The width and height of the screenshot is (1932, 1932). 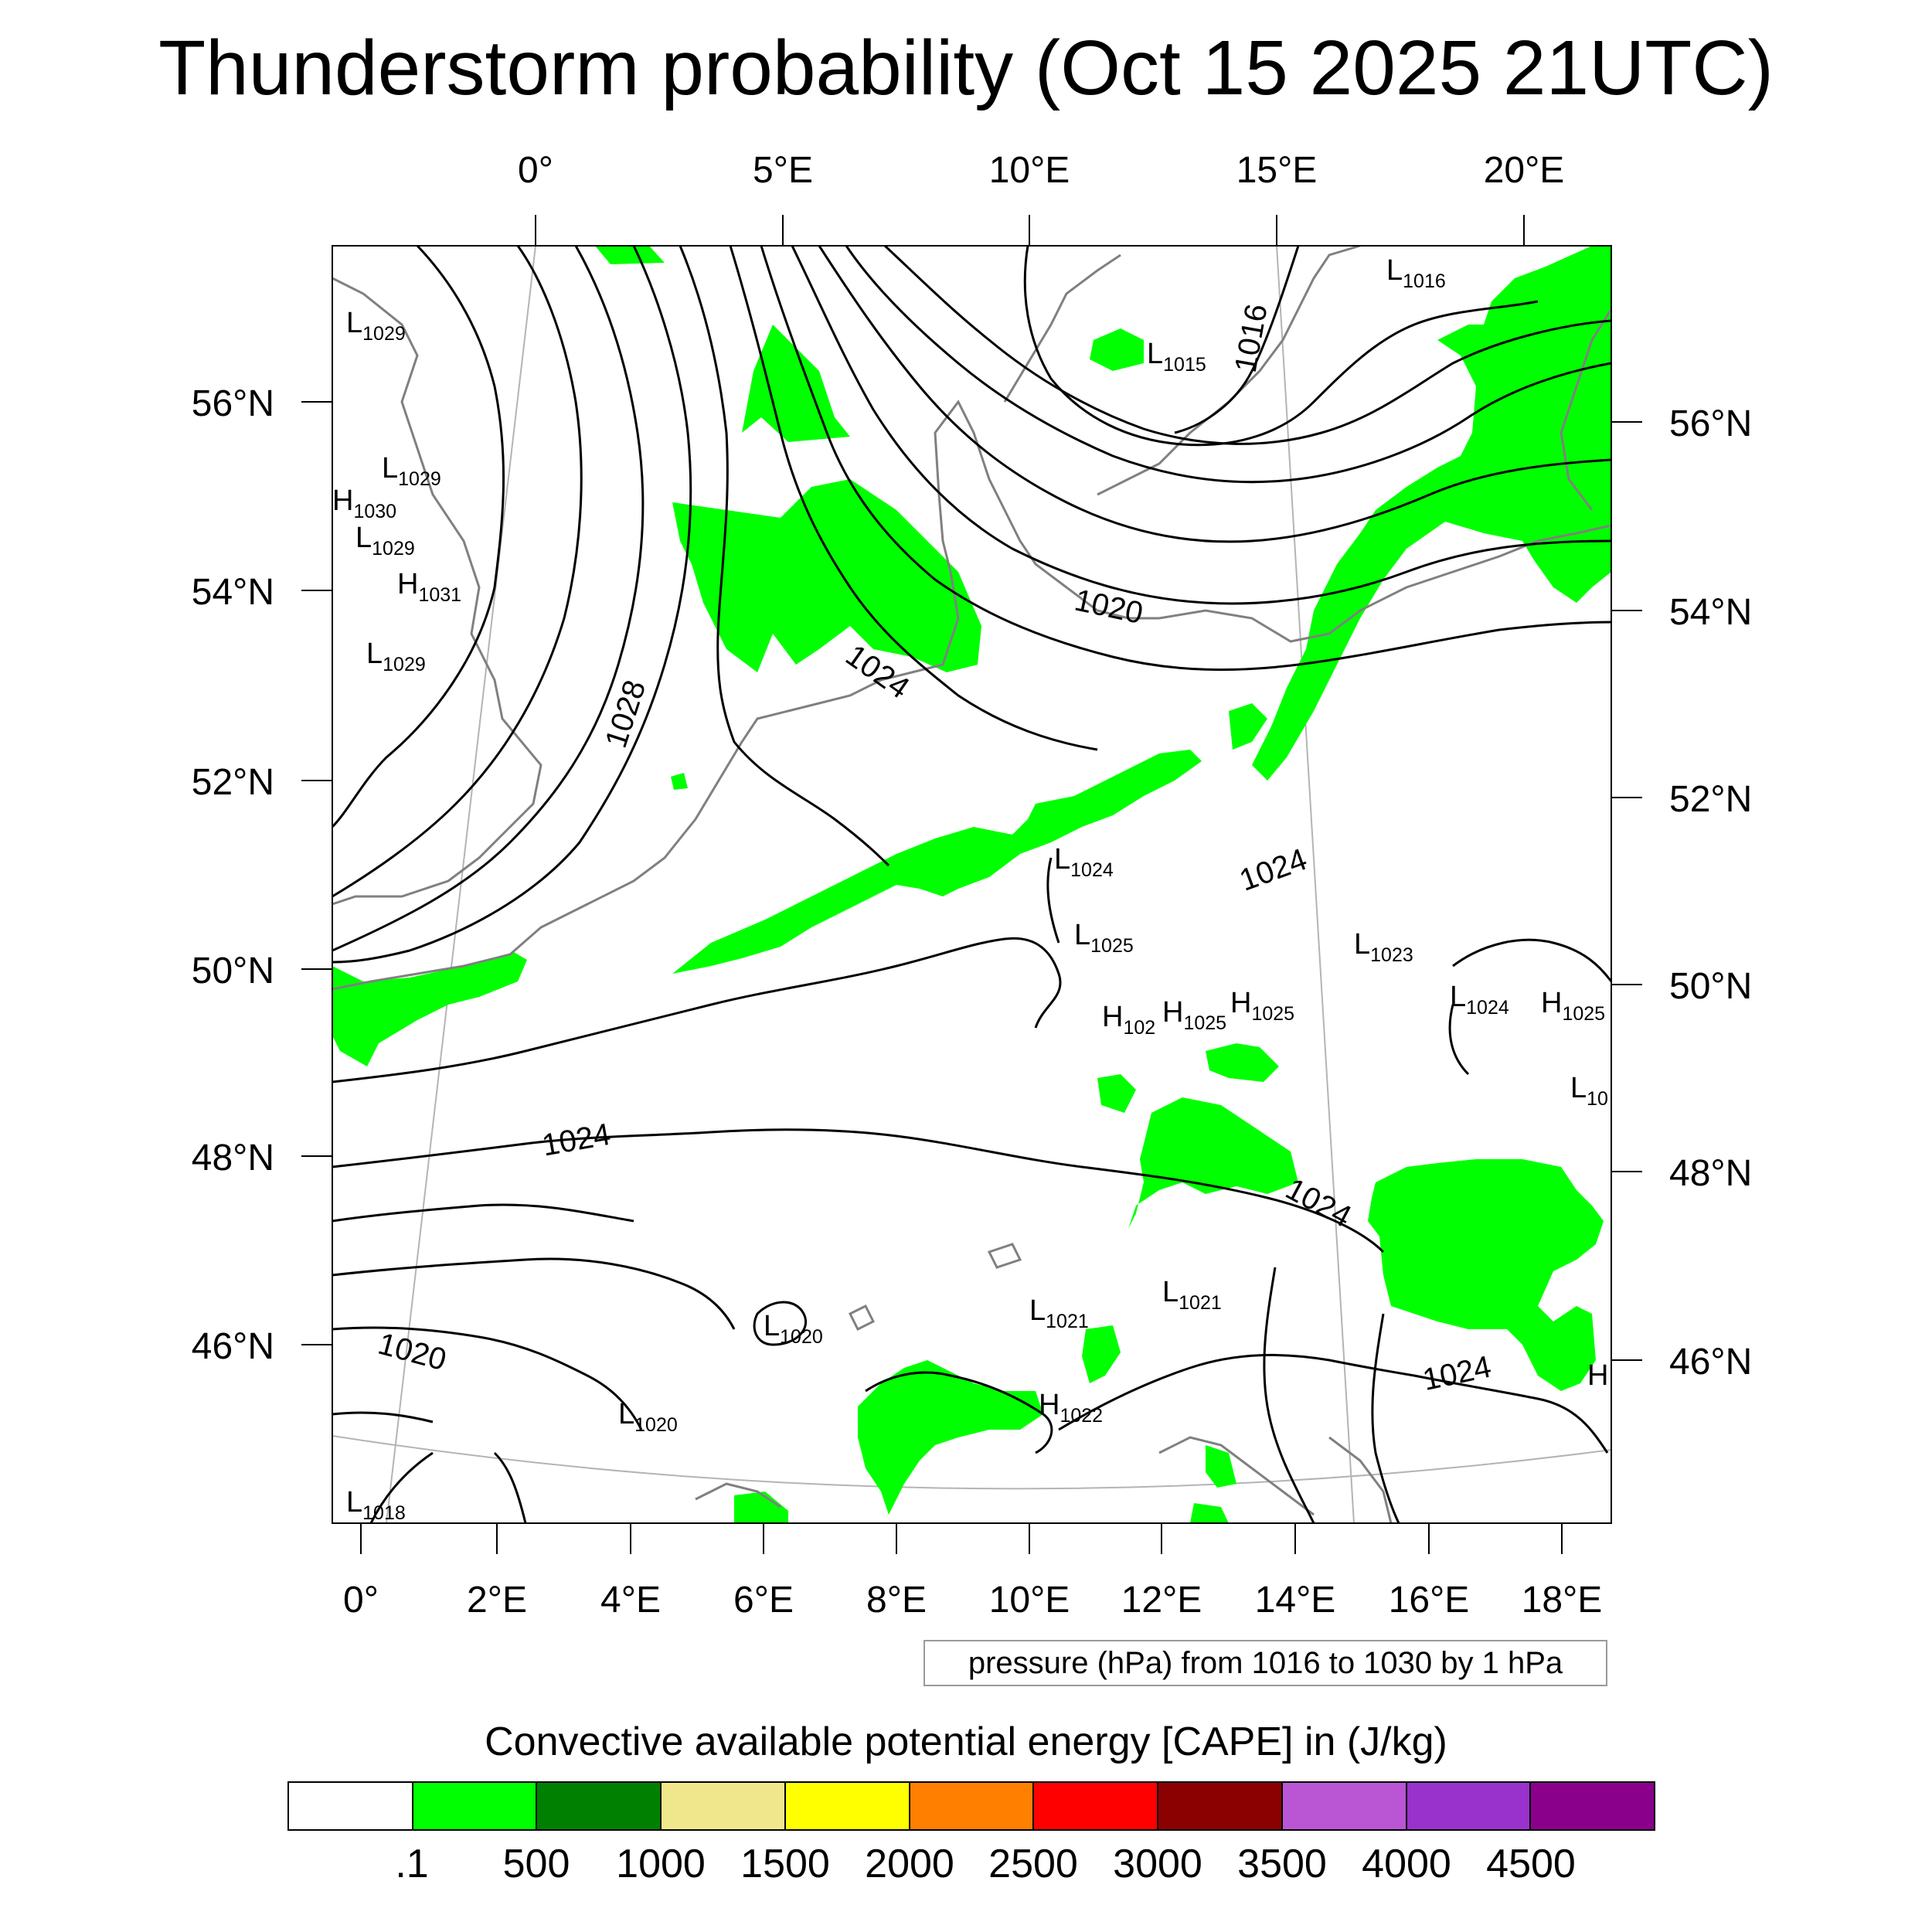 I want to click on high-pressure-label: H1022, so click(x=1071, y=1408).